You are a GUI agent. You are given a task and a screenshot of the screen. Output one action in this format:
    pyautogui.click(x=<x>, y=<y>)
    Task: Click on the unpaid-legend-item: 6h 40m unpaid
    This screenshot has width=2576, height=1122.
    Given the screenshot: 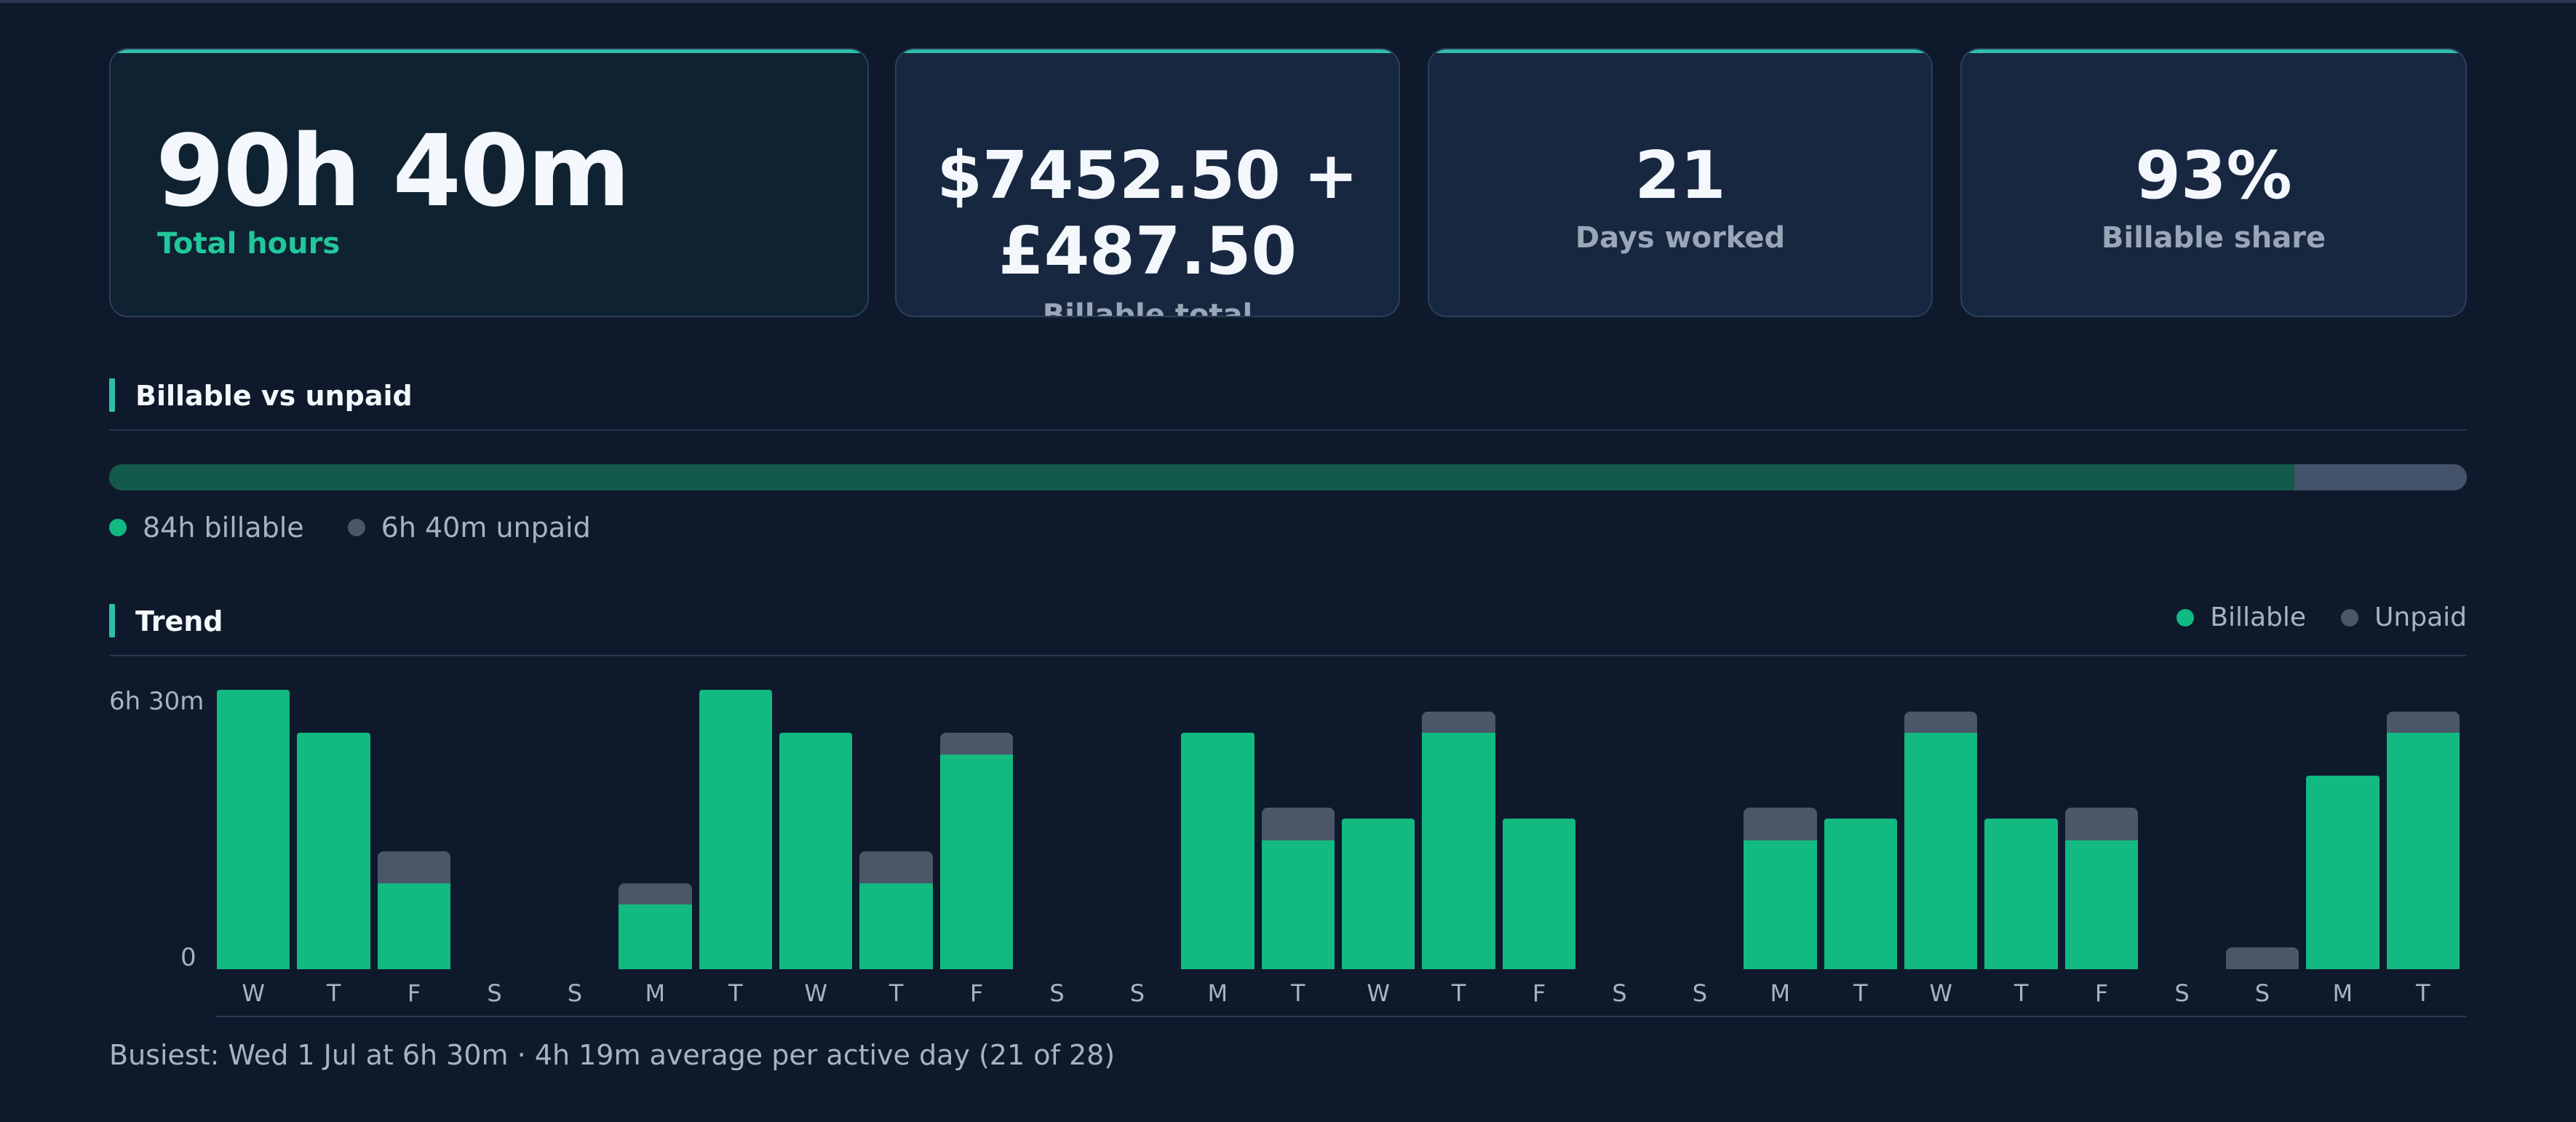 What is the action you would take?
    pyautogui.click(x=469, y=528)
    